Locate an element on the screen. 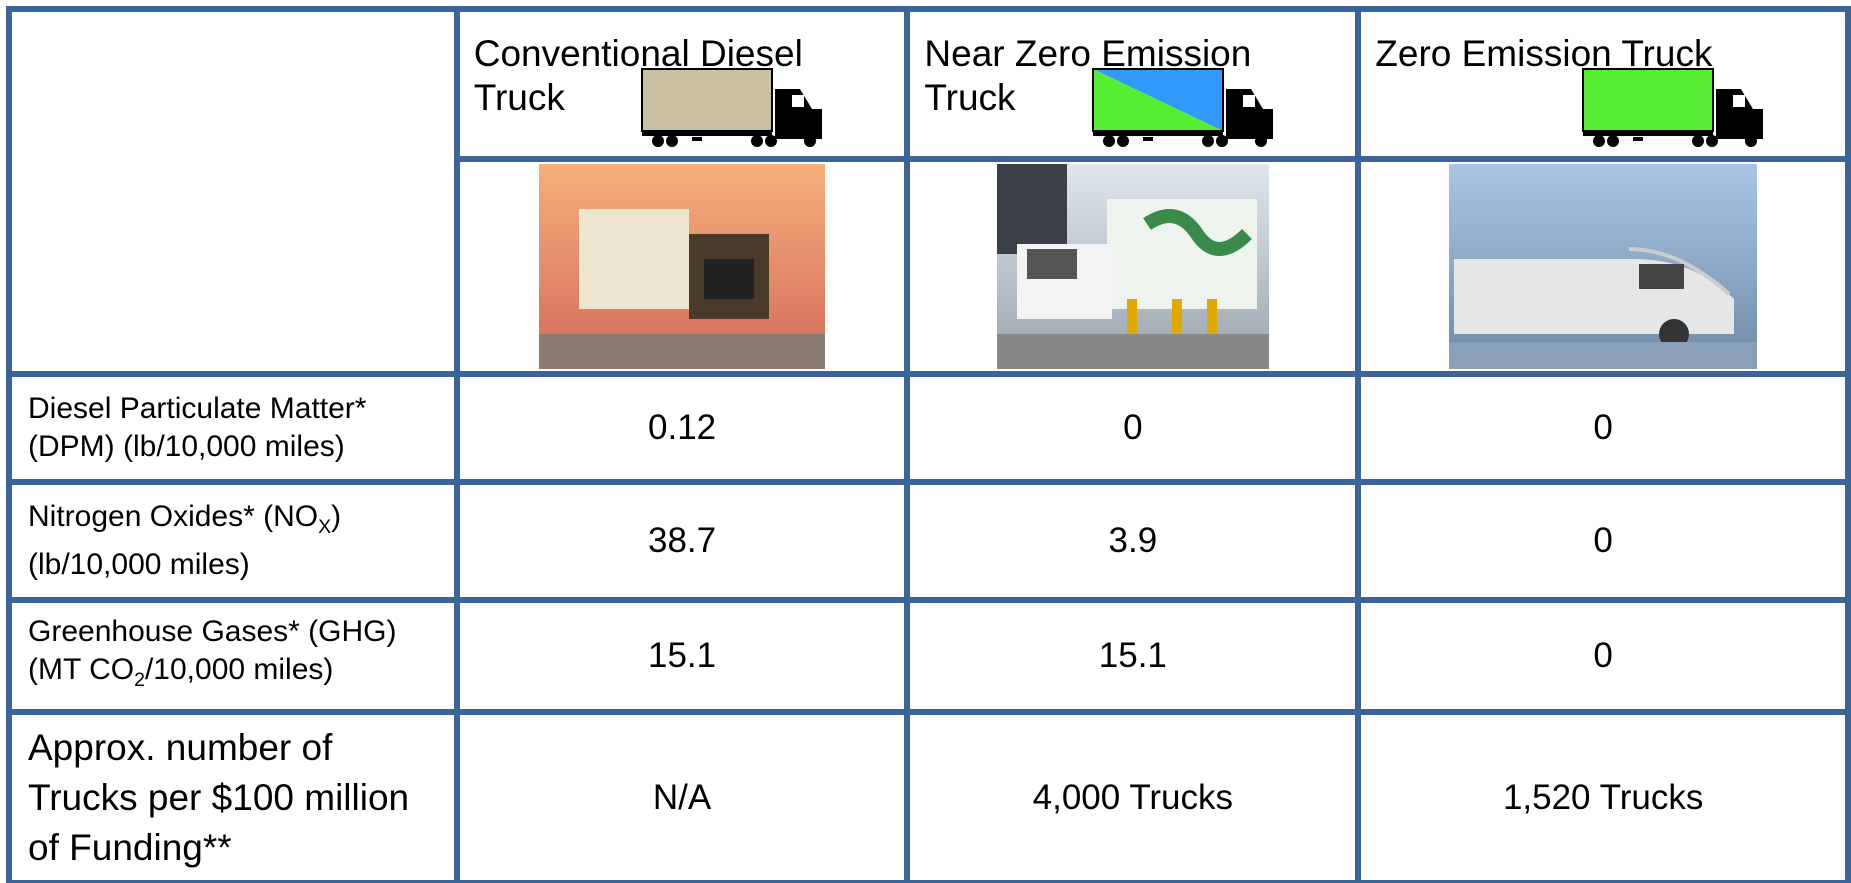 The height and width of the screenshot is (883, 1851). column-title: Near Zero Emission Truck is located at coordinates (1088, 75).